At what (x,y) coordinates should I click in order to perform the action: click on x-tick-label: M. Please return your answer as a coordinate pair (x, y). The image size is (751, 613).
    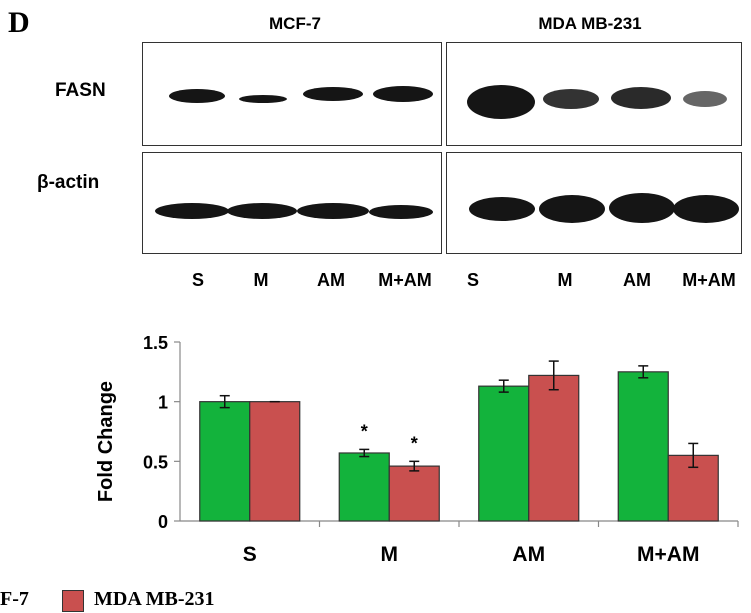
    Looking at the image, I should click on (390, 554).